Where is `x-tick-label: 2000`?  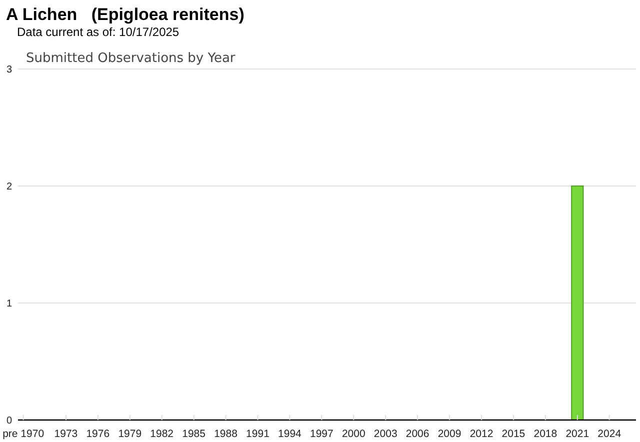 x-tick-label: 2000 is located at coordinates (354, 434).